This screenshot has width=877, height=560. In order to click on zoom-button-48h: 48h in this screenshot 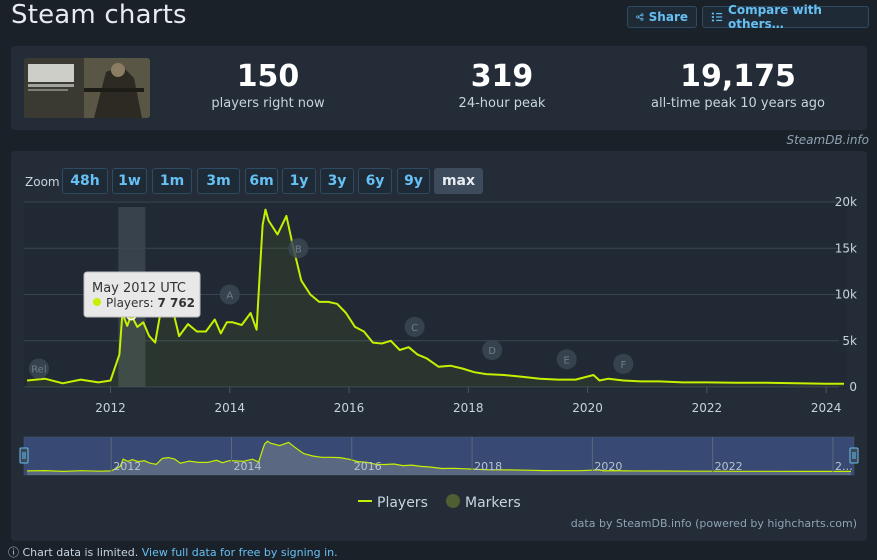, I will do `click(85, 181)`.